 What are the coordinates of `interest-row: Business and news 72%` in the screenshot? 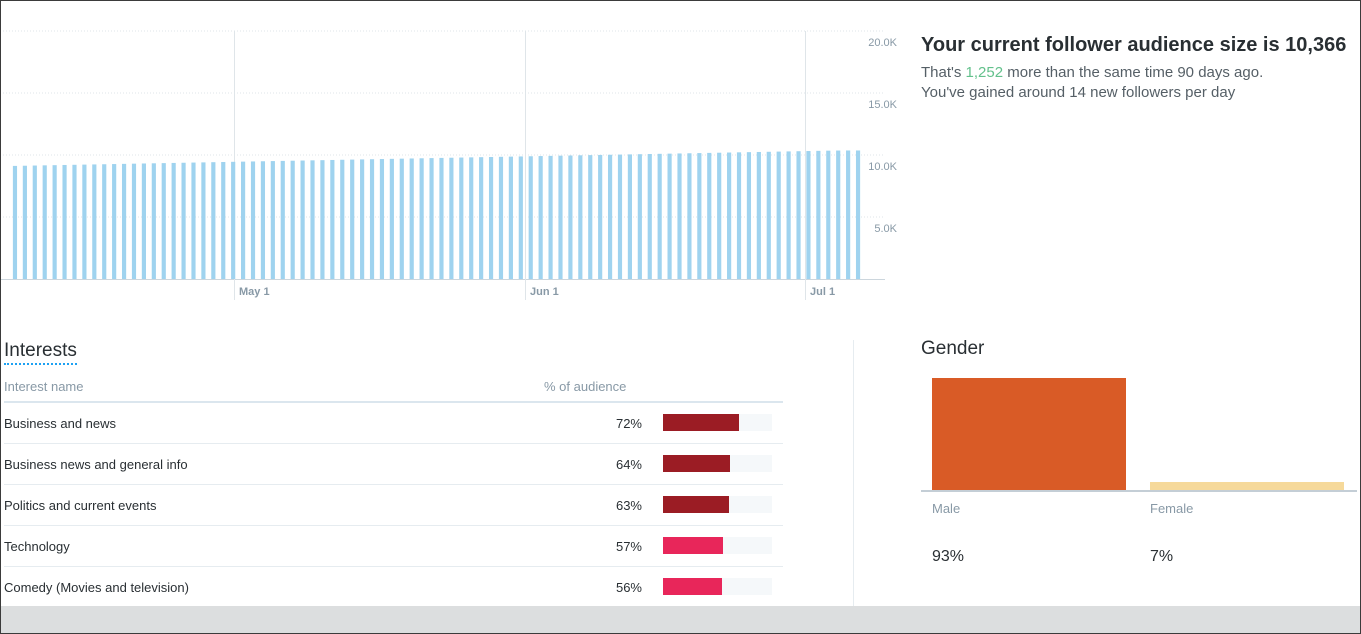 It's located at (393, 423).